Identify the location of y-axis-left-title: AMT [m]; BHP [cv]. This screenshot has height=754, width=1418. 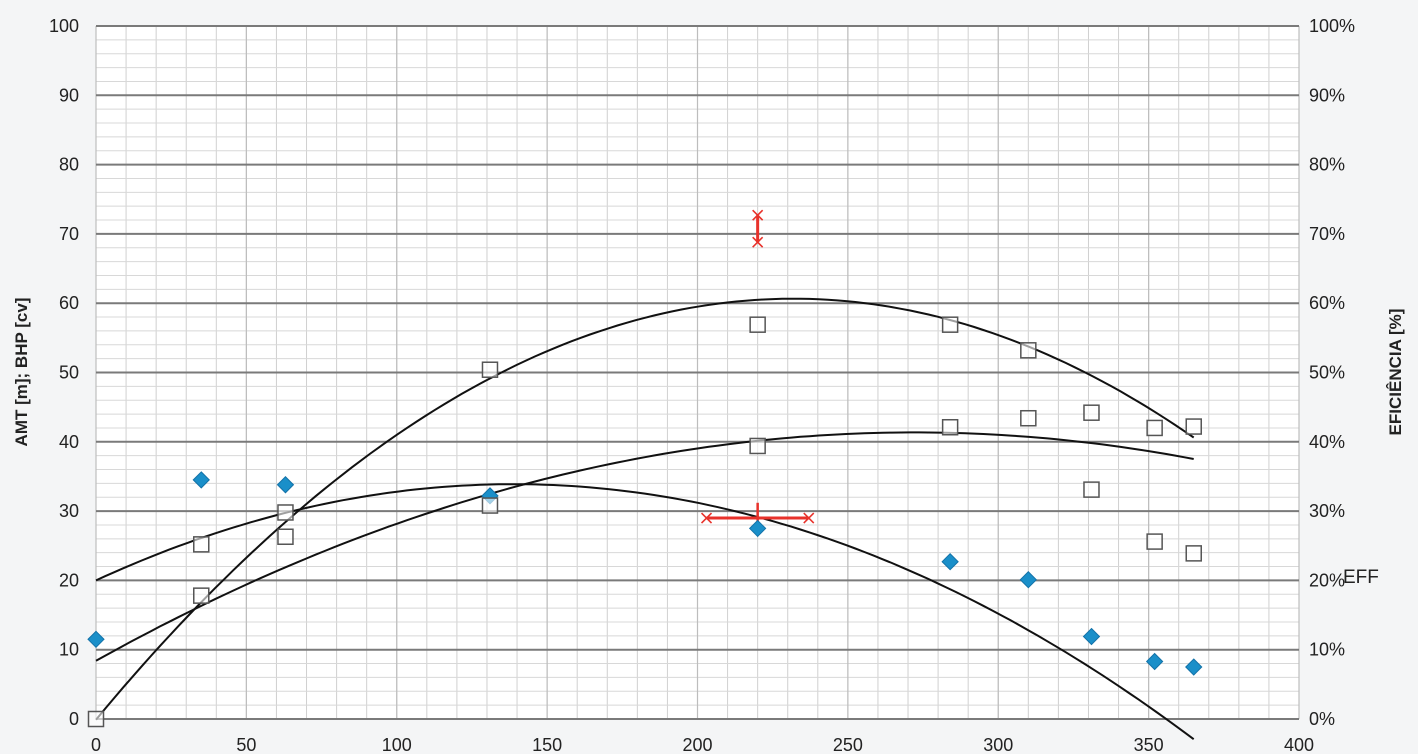
(21, 372).